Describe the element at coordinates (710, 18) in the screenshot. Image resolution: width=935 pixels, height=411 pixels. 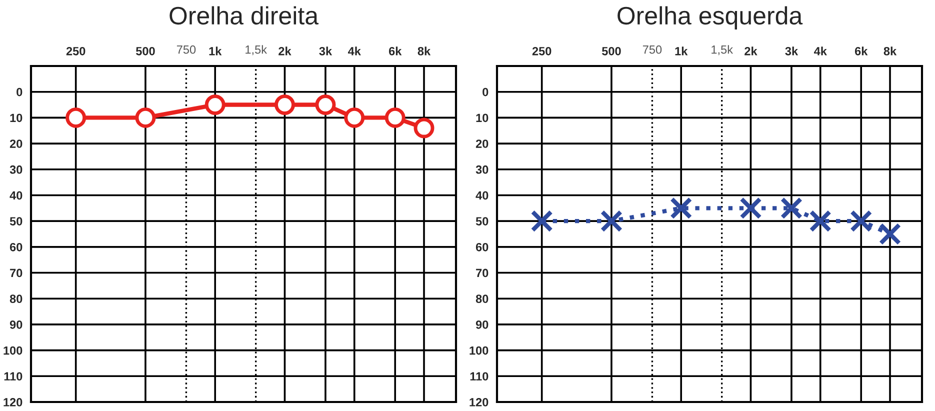
I see `chart-title: Orelha esquerda` at that location.